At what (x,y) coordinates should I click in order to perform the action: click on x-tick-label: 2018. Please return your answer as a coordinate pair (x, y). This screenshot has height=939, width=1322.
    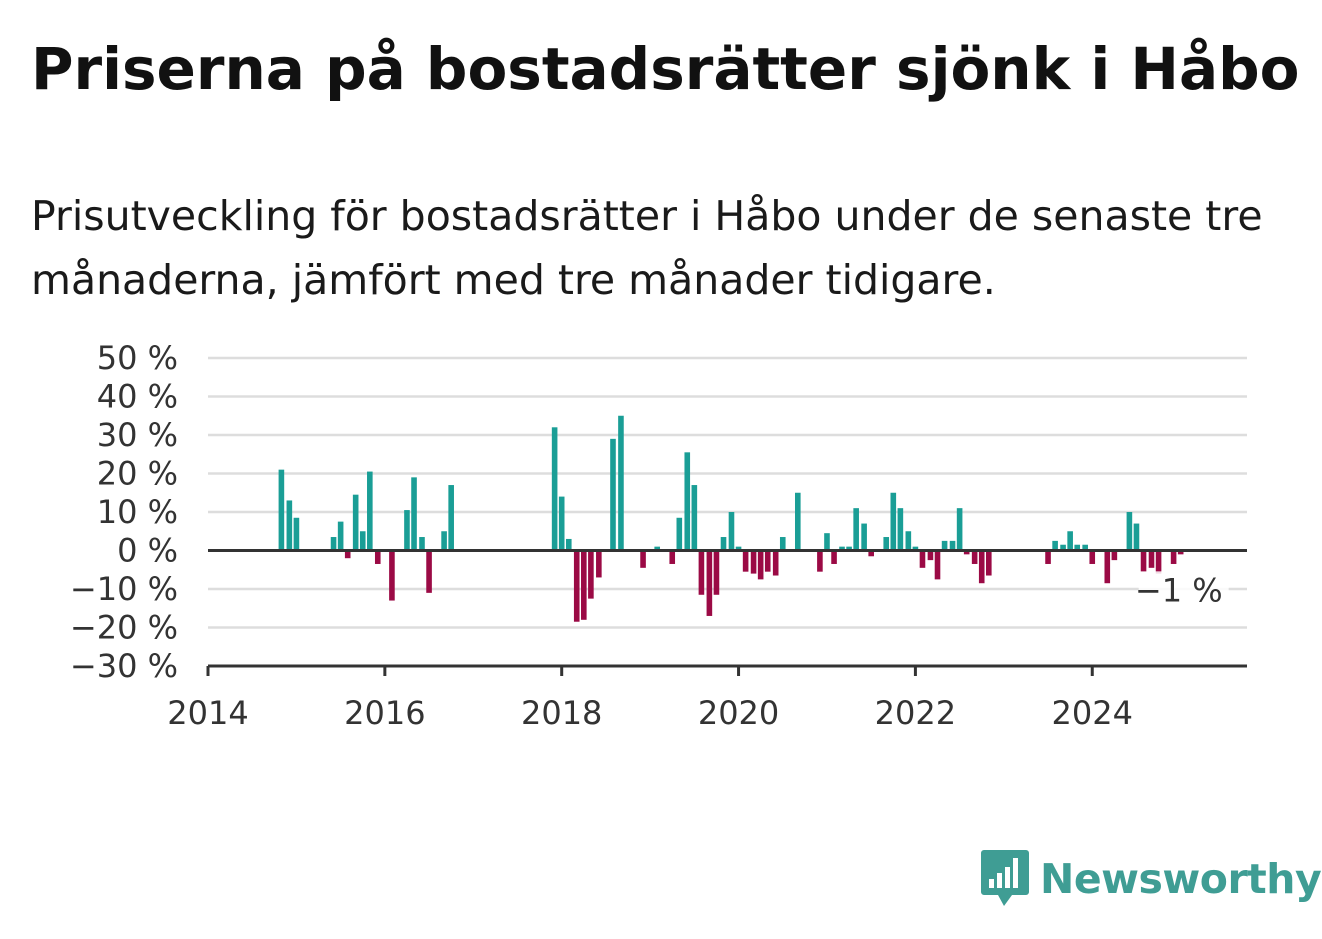
    Looking at the image, I should click on (561, 713).